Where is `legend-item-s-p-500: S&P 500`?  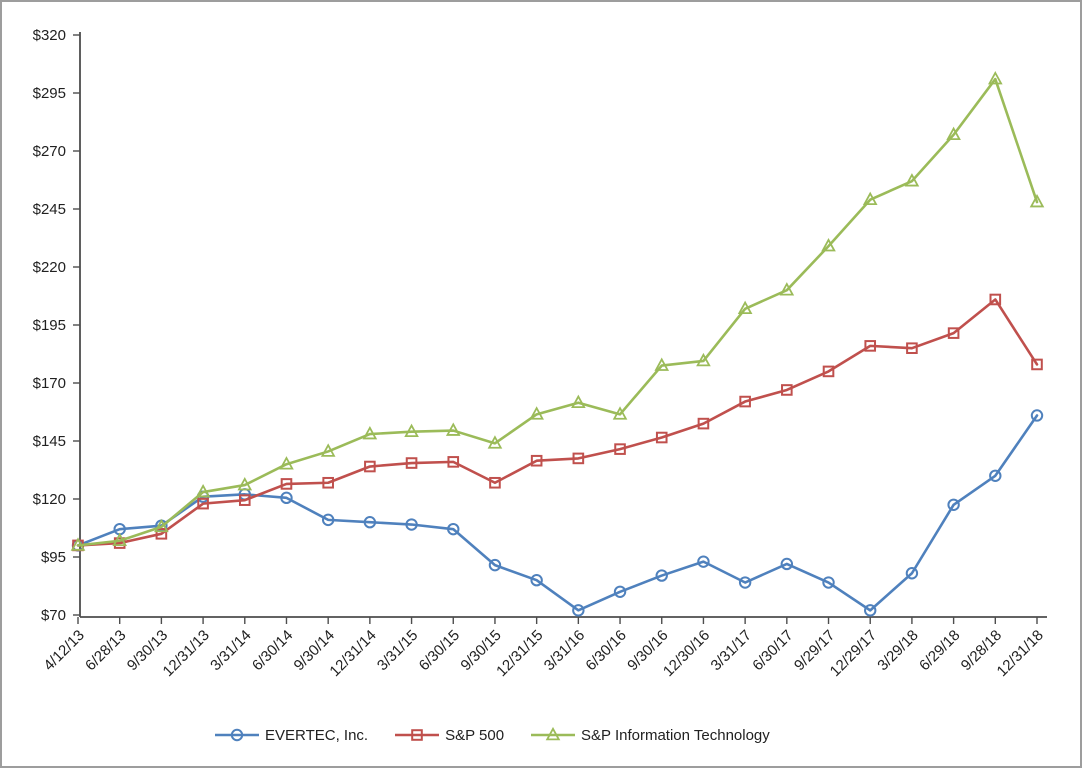 legend-item-s-p-500: S&P 500 is located at coordinates (449, 735).